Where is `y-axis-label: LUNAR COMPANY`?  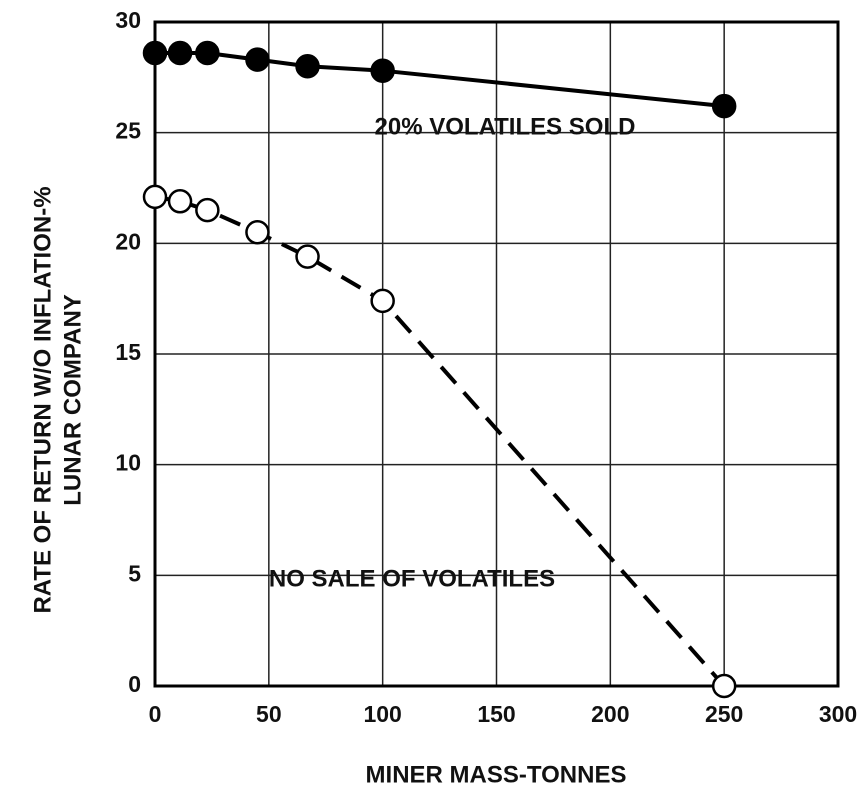
y-axis-label: LUNAR COMPANY is located at coordinates (72, 400).